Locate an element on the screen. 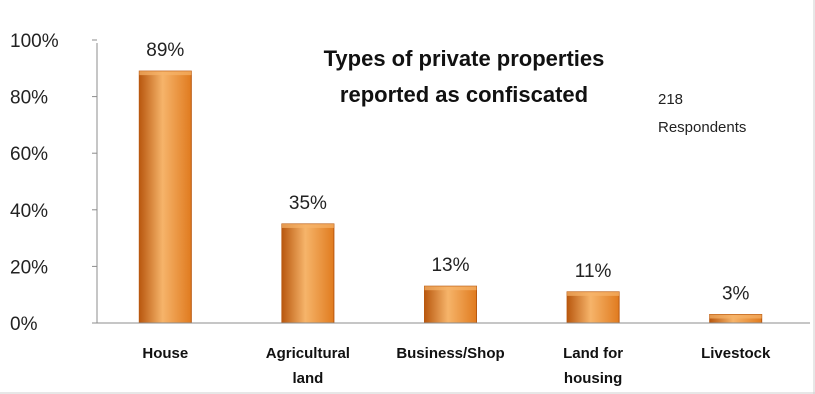  data-label: 13% is located at coordinates (450, 265).